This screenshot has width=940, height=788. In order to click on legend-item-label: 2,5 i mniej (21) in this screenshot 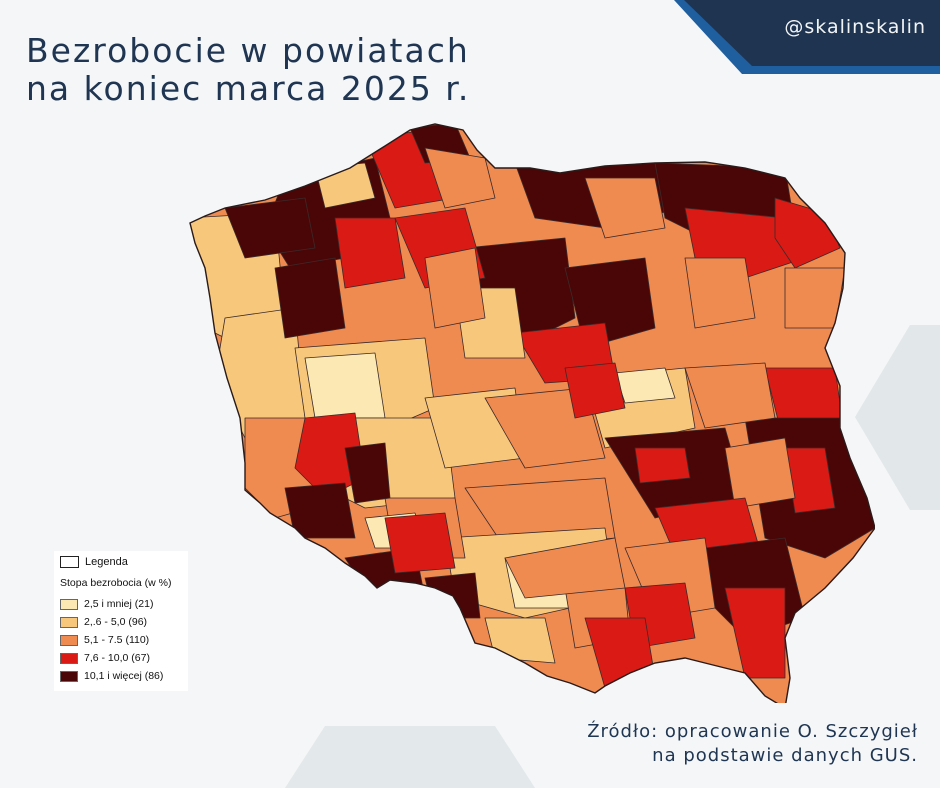, I will do `click(119, 604)`.